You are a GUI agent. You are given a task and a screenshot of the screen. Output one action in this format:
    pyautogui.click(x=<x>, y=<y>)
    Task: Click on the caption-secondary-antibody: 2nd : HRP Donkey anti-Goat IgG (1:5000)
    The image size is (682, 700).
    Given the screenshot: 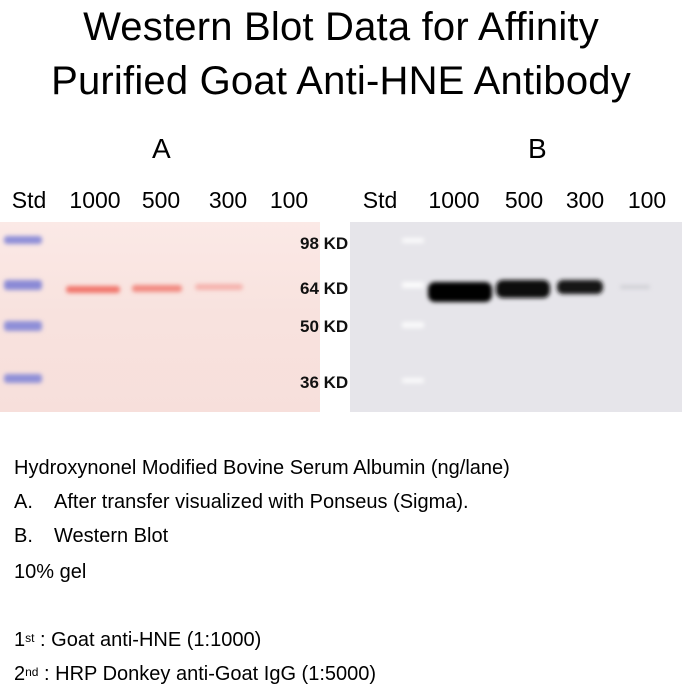 What is the action you would take?
    pyautogui.click(x=195, y=674)
    